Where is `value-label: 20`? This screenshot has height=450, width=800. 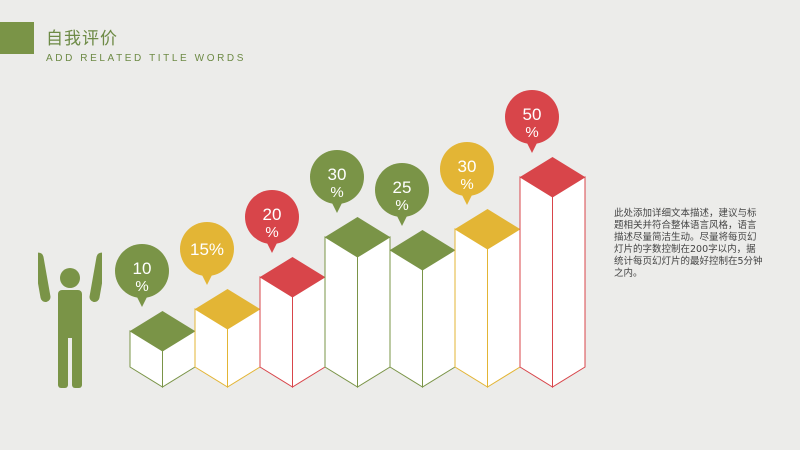
value-label: 20 is located at coordinates (272, 214).